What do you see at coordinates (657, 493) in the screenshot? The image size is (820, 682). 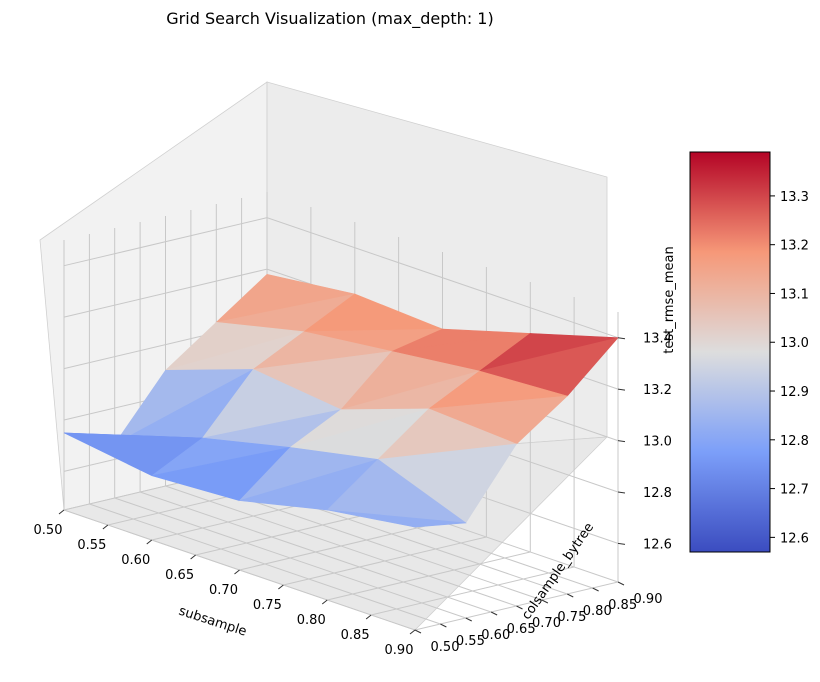 I see `z-tick-label: 12.8` at bounding box center [657, 493].